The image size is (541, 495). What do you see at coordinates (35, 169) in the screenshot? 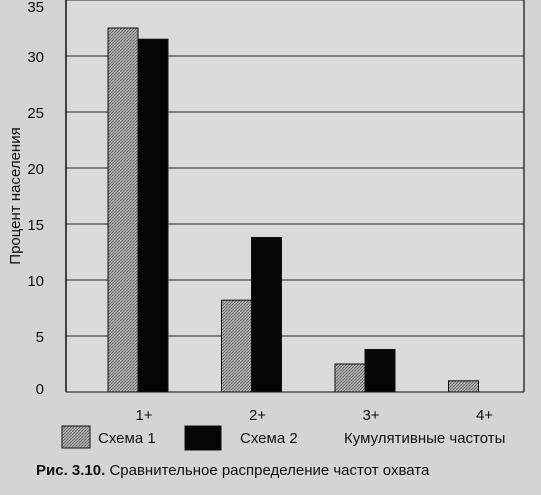
I see `y-tick-label: 20` at bounding box center [35, 169].